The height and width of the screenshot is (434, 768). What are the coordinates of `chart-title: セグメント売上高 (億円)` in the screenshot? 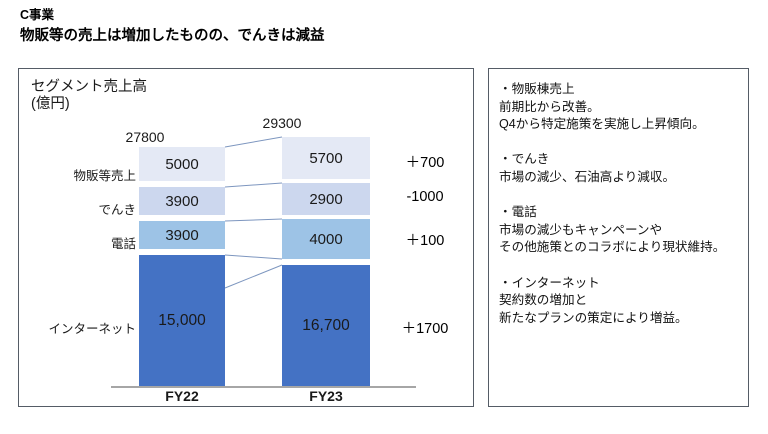 It's located at (89, 95).